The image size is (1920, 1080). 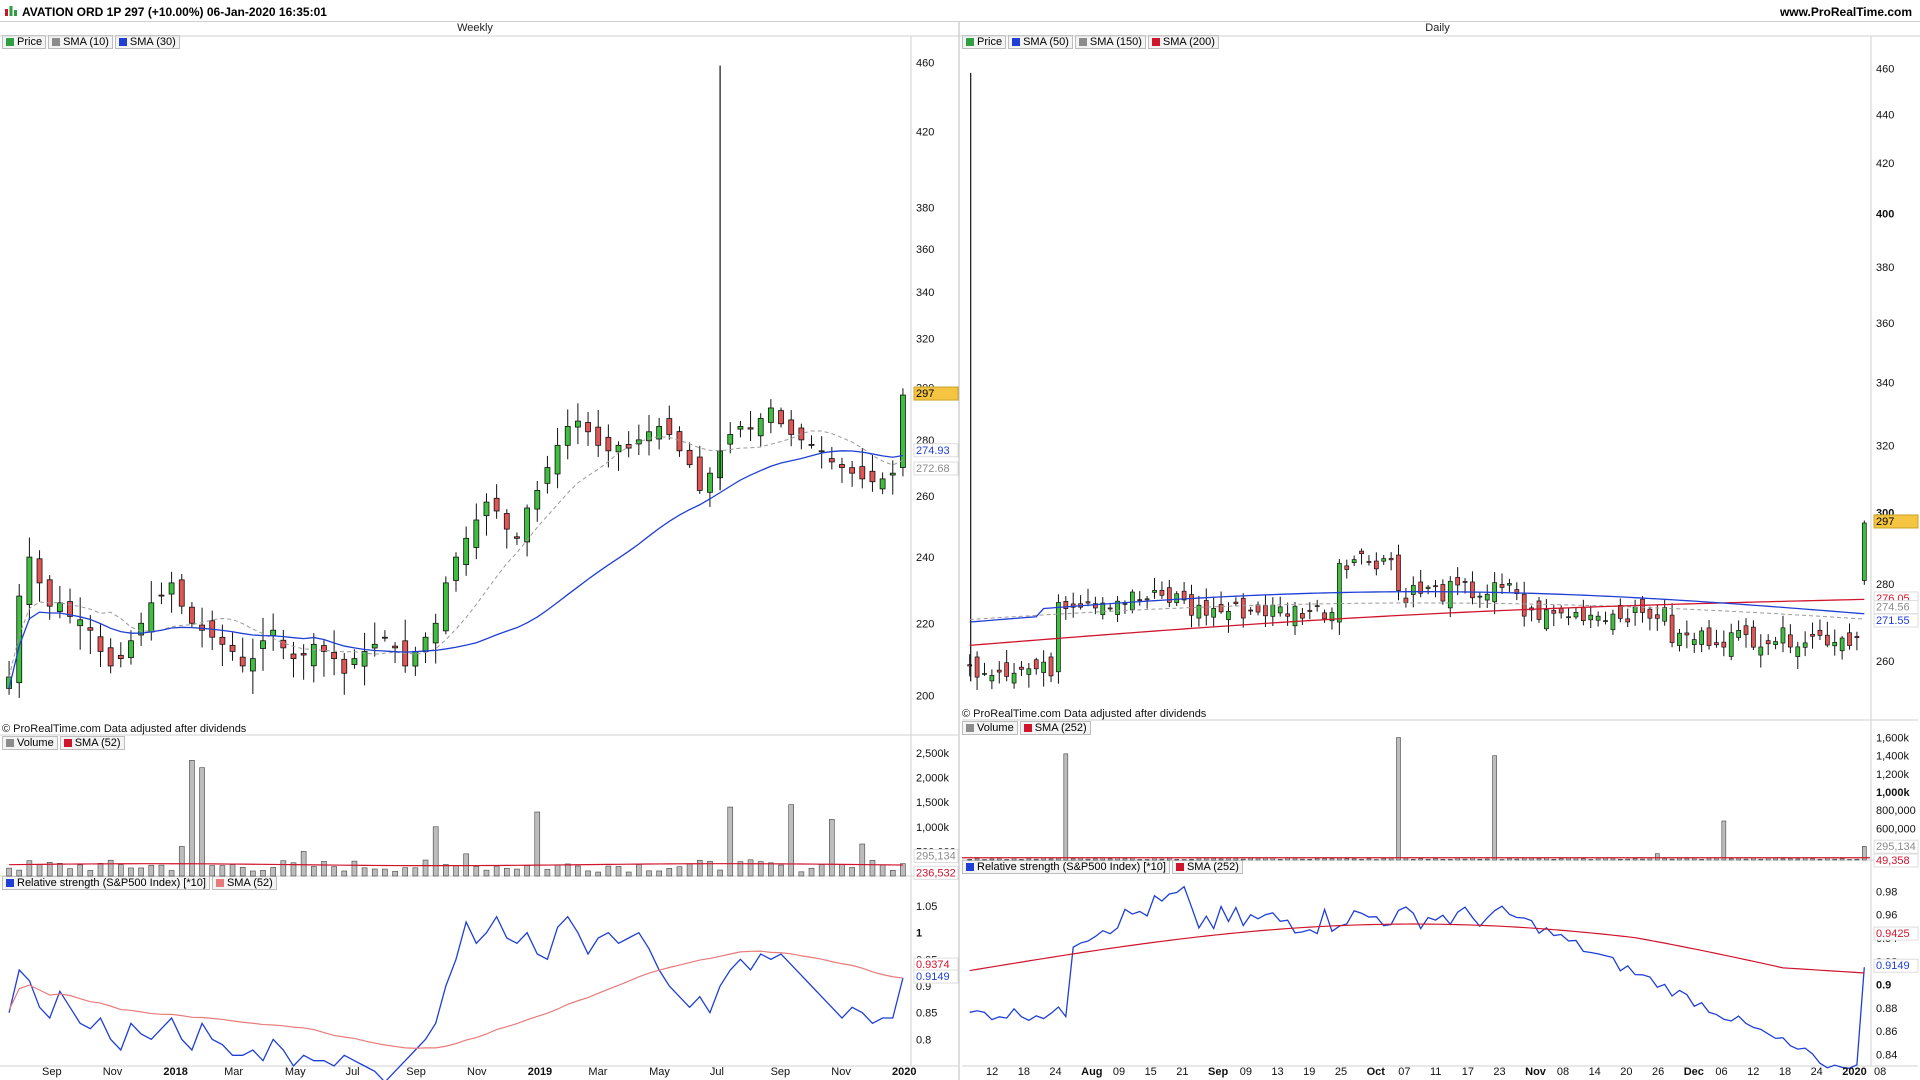 I want to click on daily-volume-legend: Volume SMA (252), so click(x=1026, y=728).